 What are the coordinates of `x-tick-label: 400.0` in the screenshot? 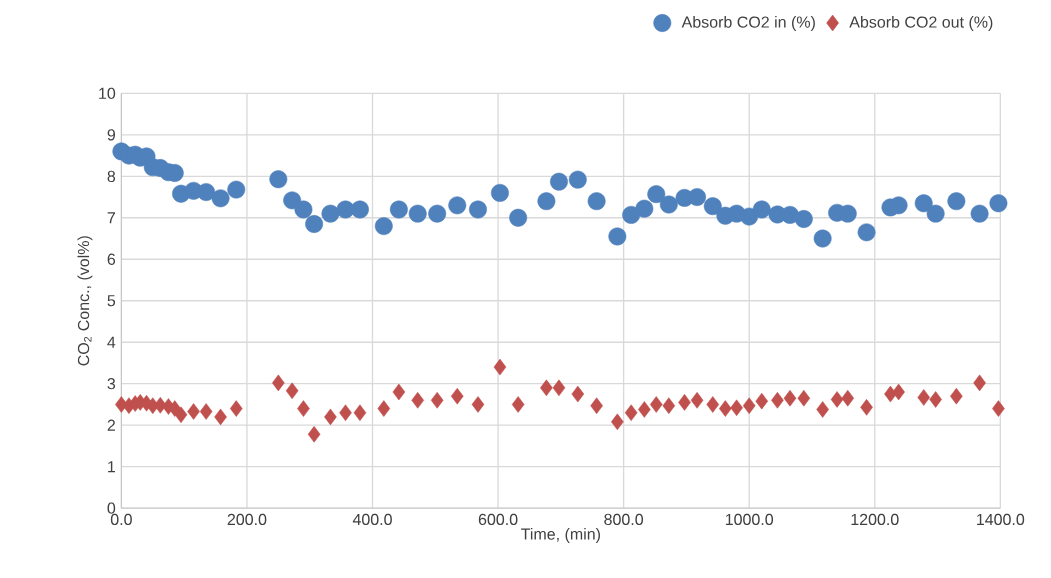 It's located at (372, 520).